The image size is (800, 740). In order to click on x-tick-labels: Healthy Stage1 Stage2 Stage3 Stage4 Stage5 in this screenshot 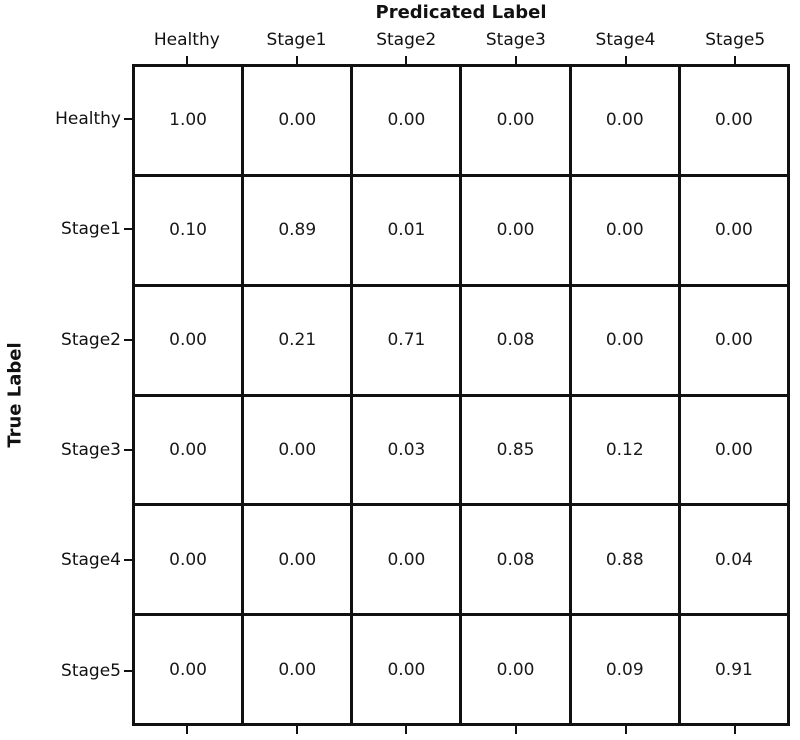, I will do `click(461, 40)`.